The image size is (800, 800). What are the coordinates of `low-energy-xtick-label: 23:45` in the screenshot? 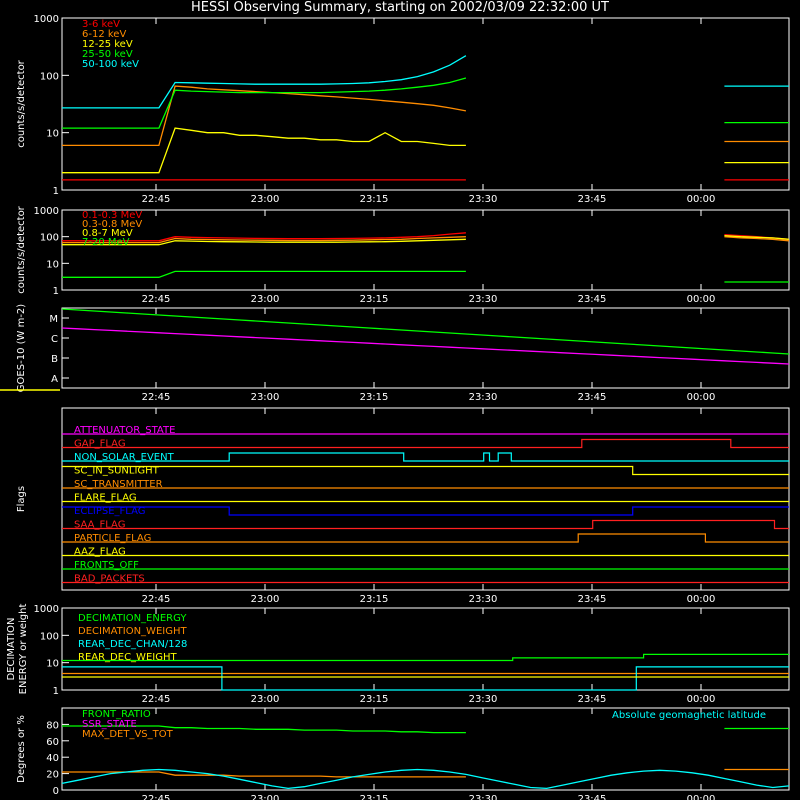 It's located at (592, 199).